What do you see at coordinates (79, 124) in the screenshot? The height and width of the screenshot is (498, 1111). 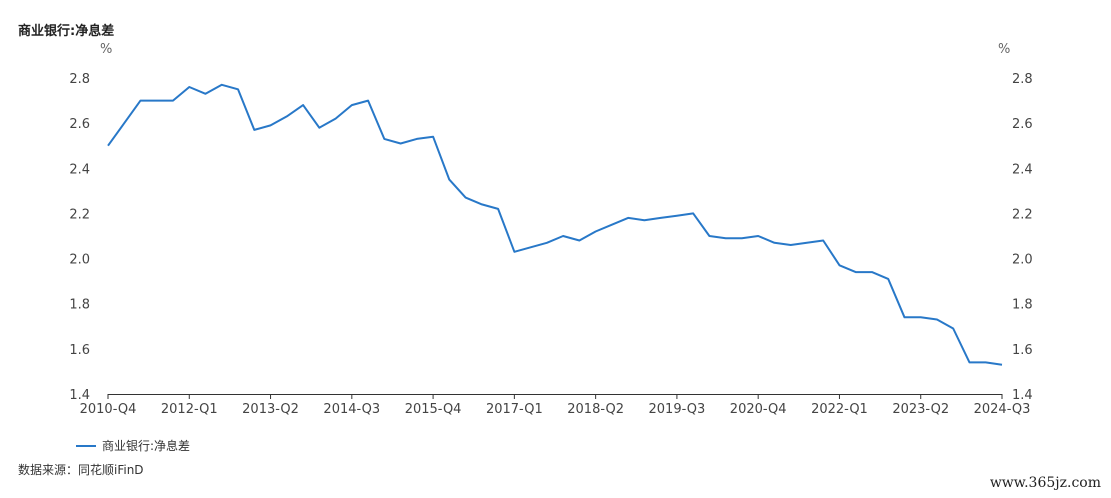 I see `y-tick-label-left: 2.6` at bounding box center [79, 124].